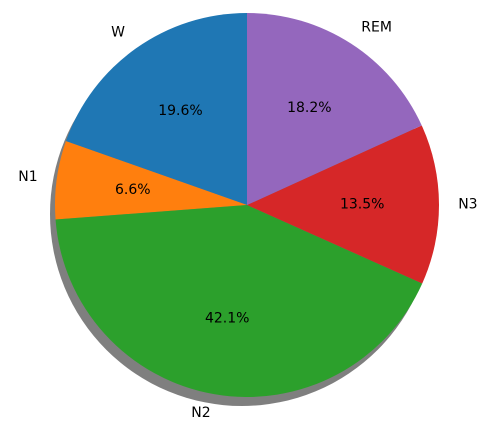 This screenshot has width=498, height=437. What do you see at coordinates (180, 111) in the screenshot?
I see `pct-label-w: 19.6%` at bounding box center [180, 111].